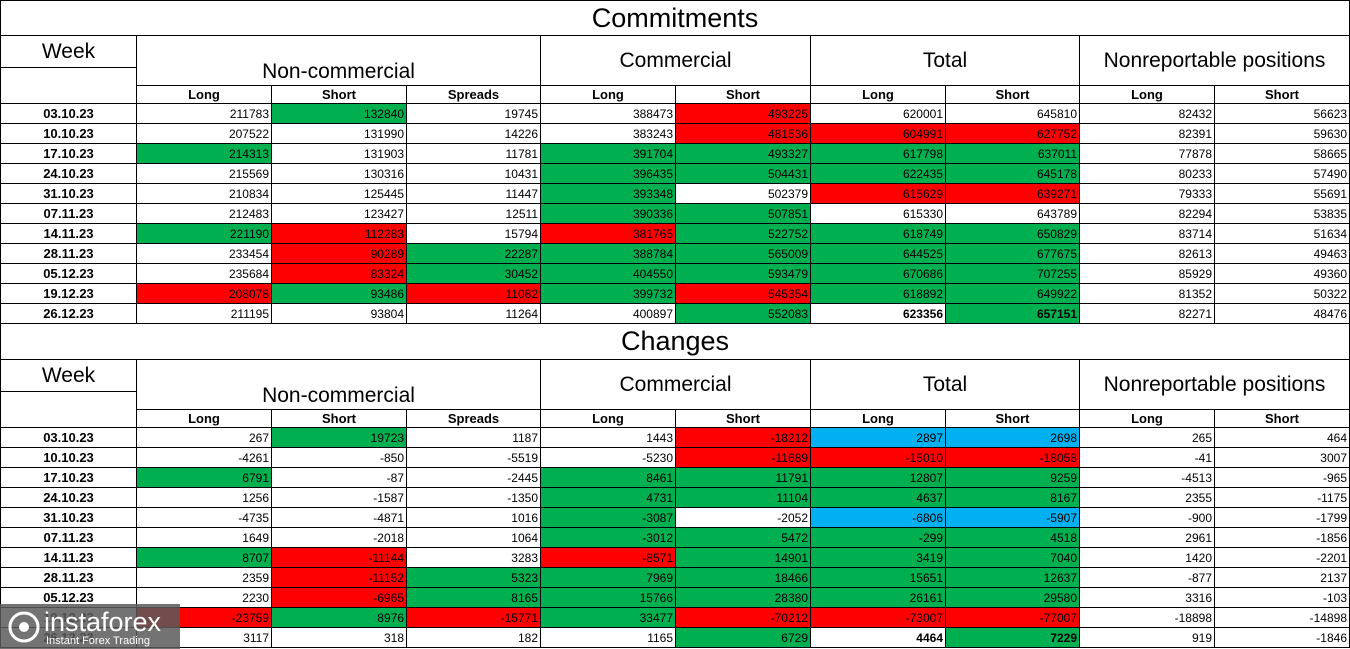 The height and width of the screenshot is (649, 1350). What do you see at coordinates (1282, 234) in the screenshot?
I see `value-cell: 51634` at bounding box center [1282, 234].